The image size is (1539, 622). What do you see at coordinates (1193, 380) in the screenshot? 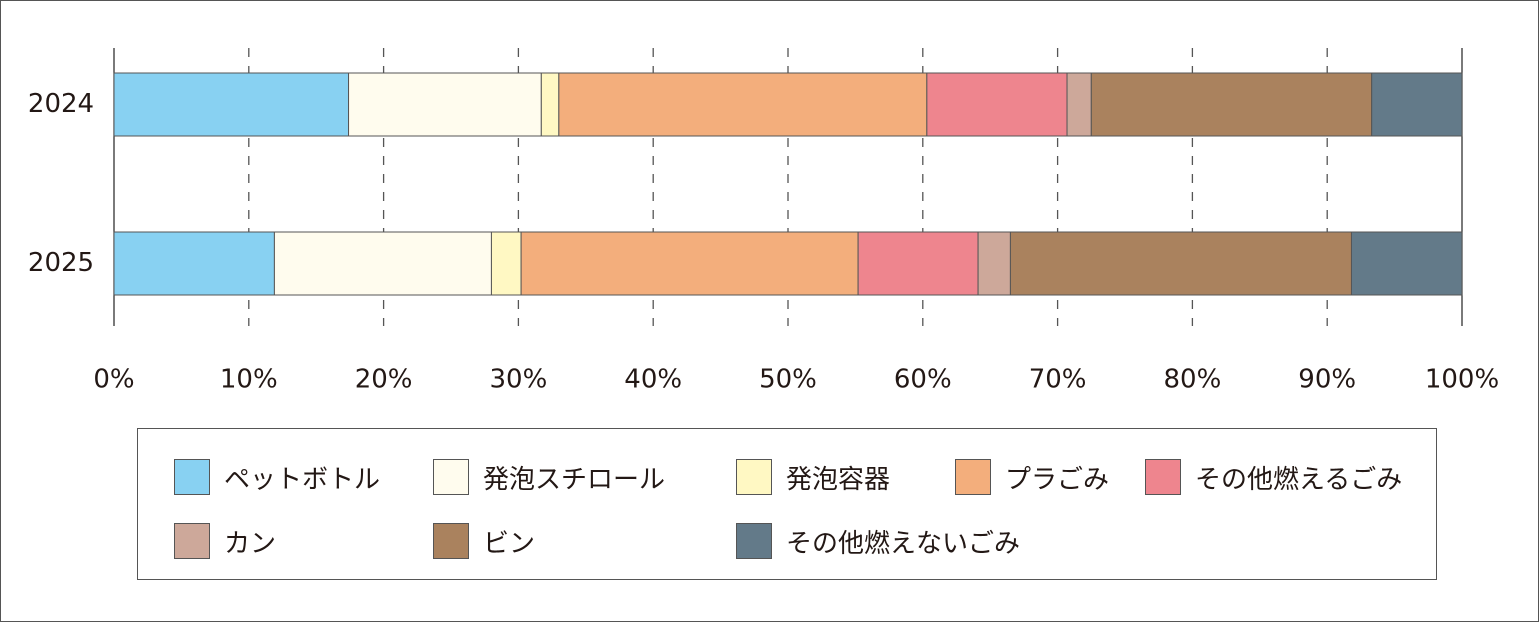
I see `x-tick-label: 80%` at bounding box center [1193, 380].